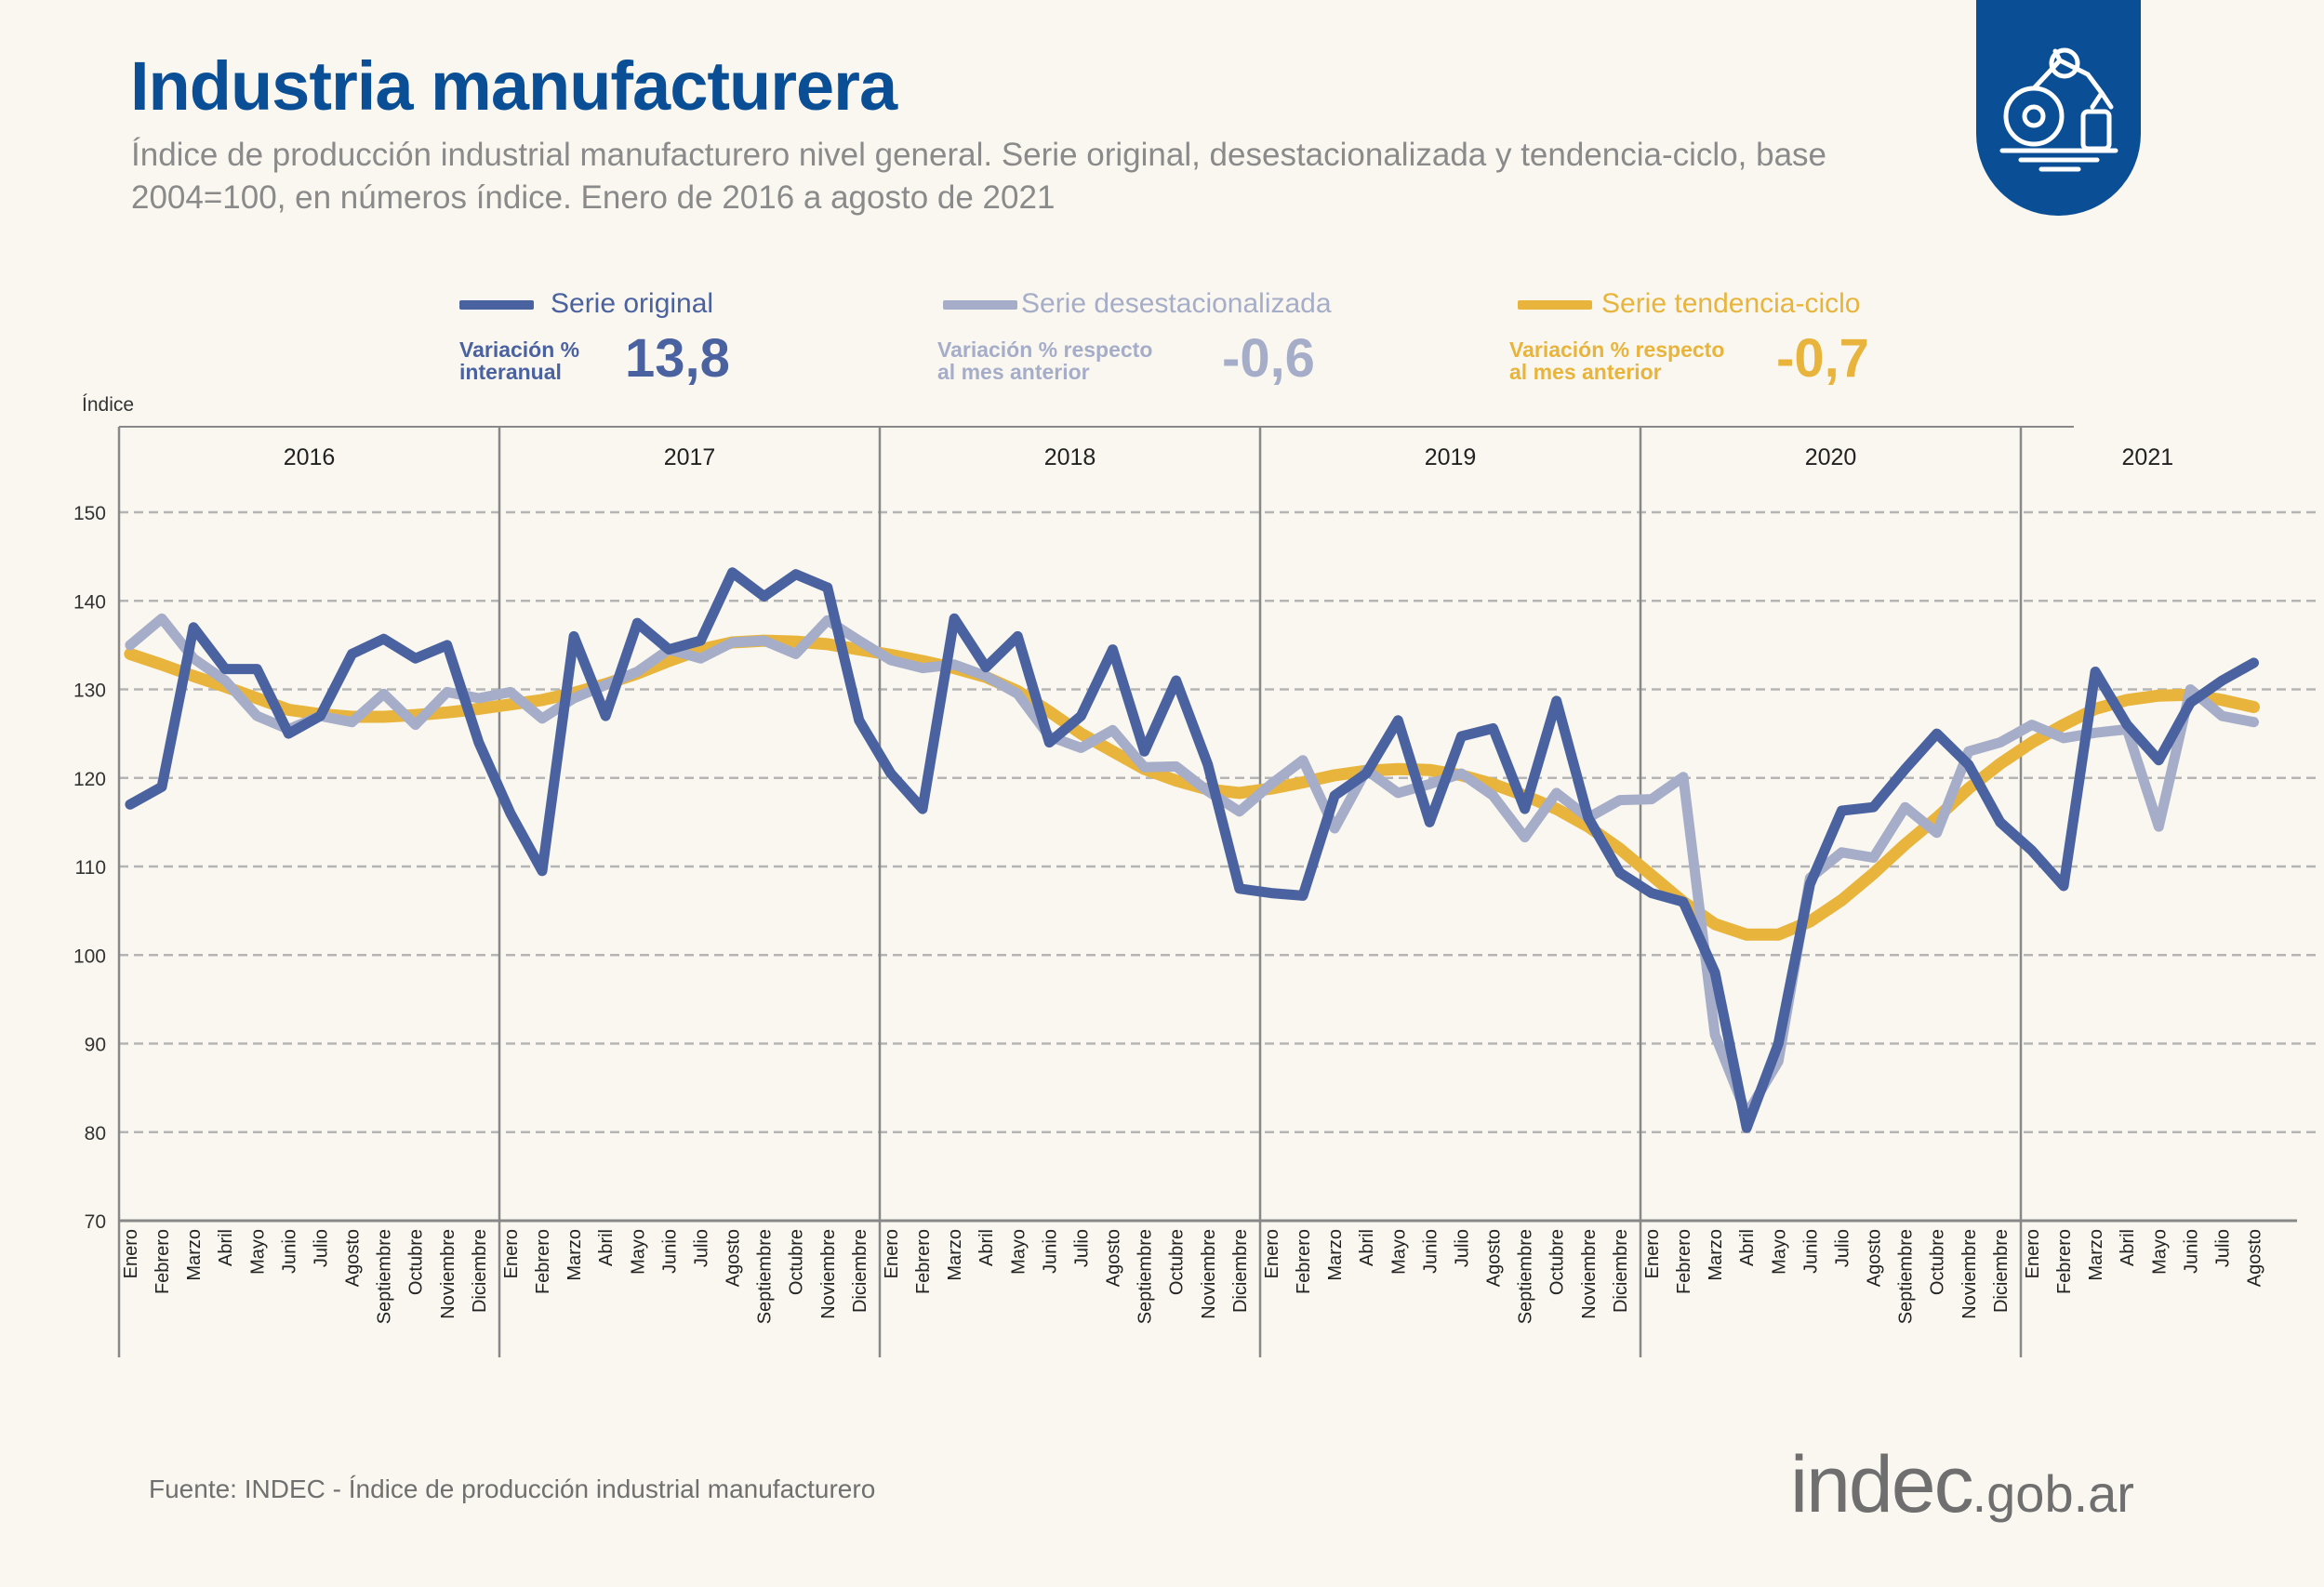 Image resolution: width=2324 pixels, height=1587 pixels. What do you see at coordinates (90, 868) in the screenshot?
I see `y-tick-label: 110` at bounding box center [90, 868].